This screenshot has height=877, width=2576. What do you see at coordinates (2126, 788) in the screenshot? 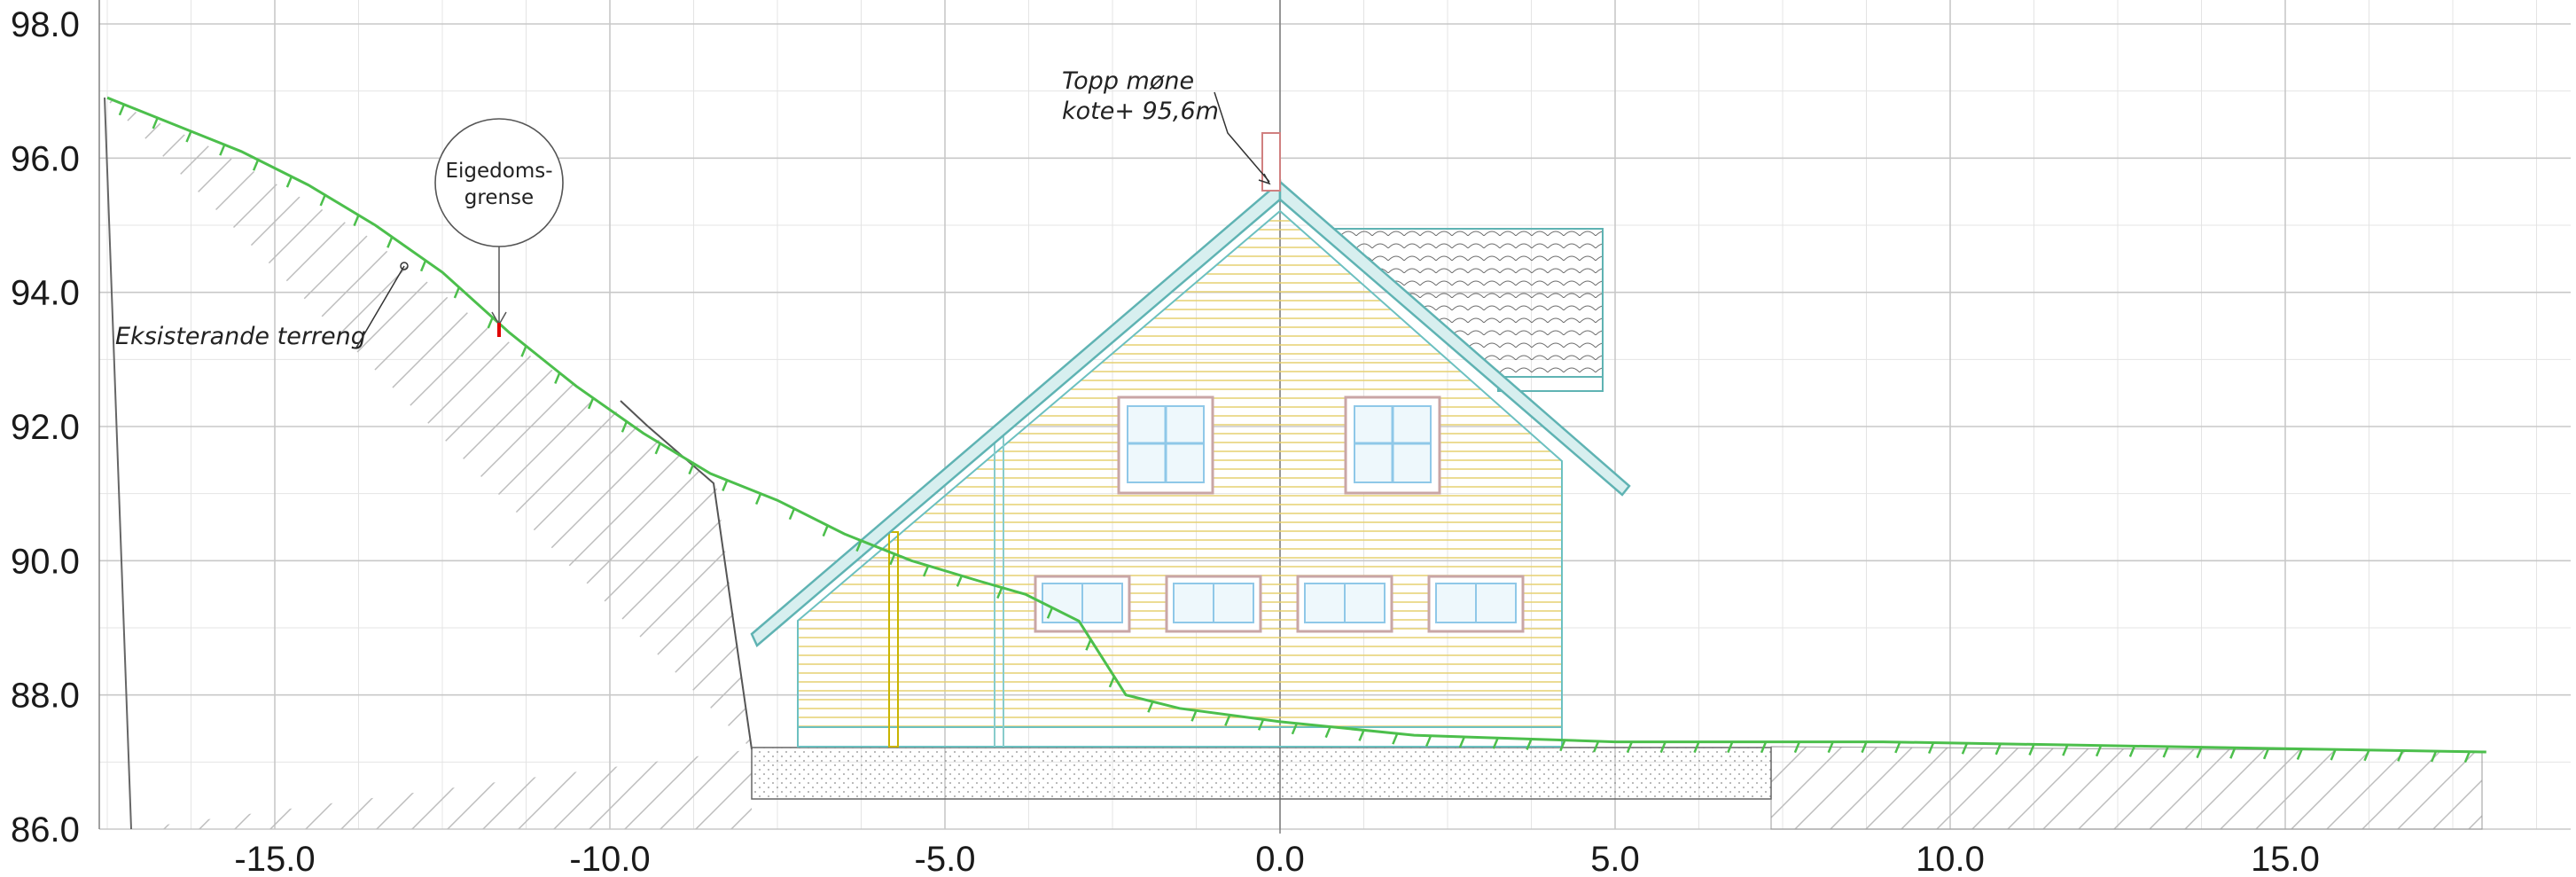
I see `terrain-right-hatch` at bounding box center [2126, 788].